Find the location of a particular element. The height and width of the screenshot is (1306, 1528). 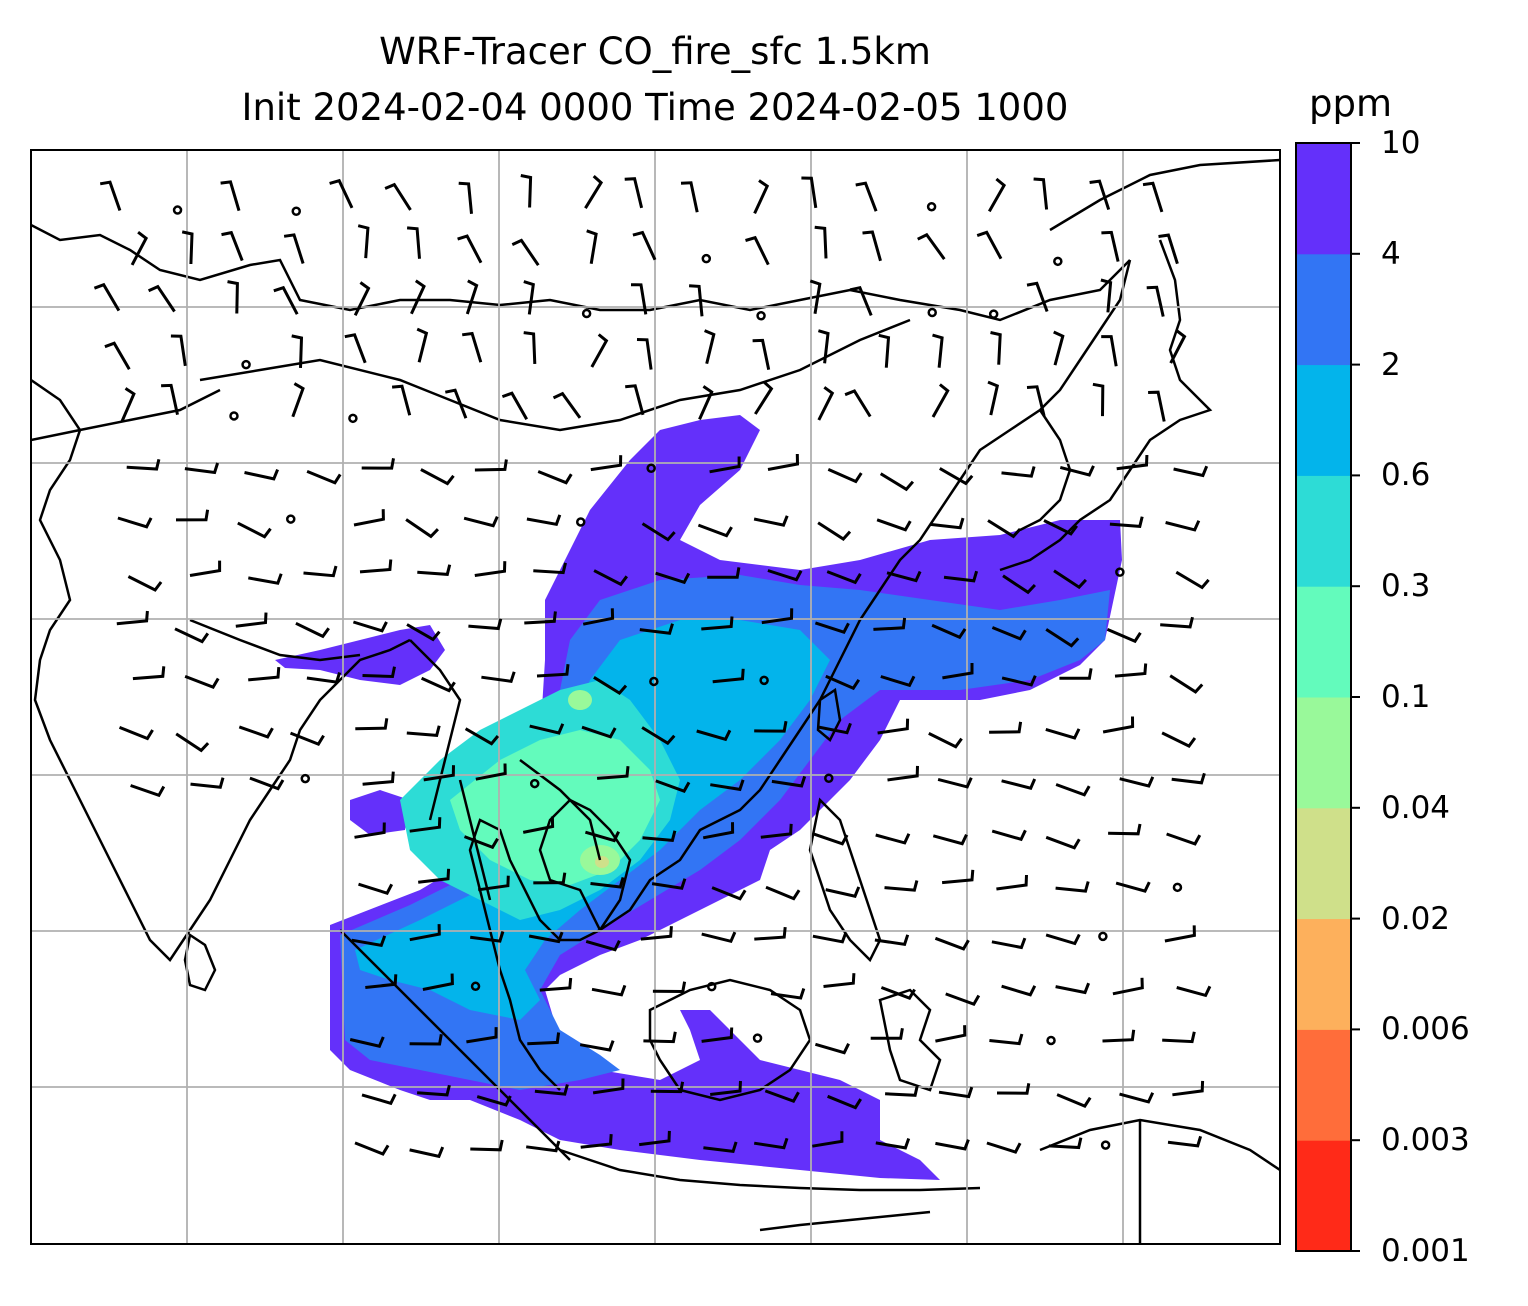

colorbar-tick-label: 0.02 is located at coordinates (1416, 918).